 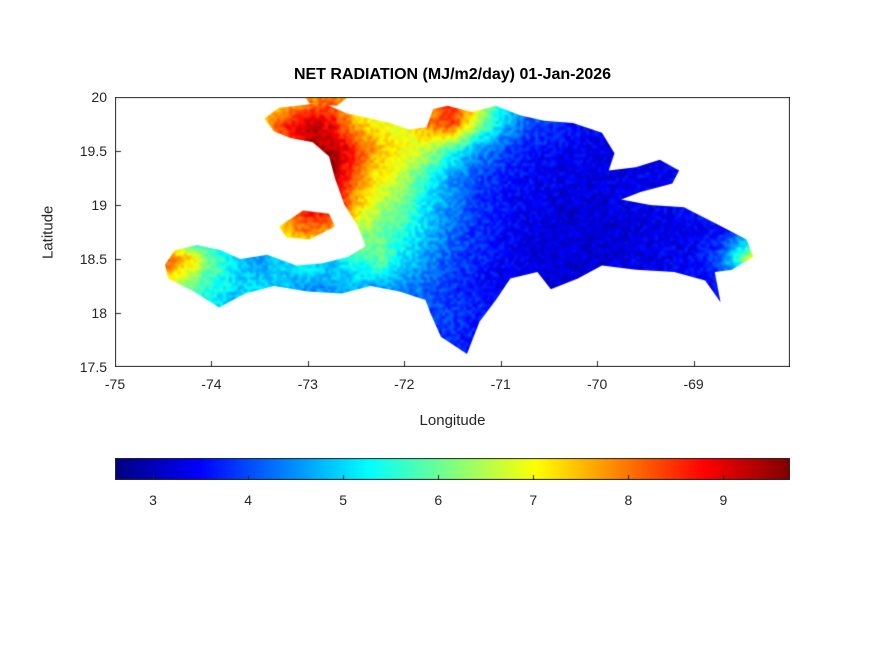 What do you see at coordinates (211, 384) in the screenshot?
I see `x-tick-label: -74` at bounding box center [211, 384].